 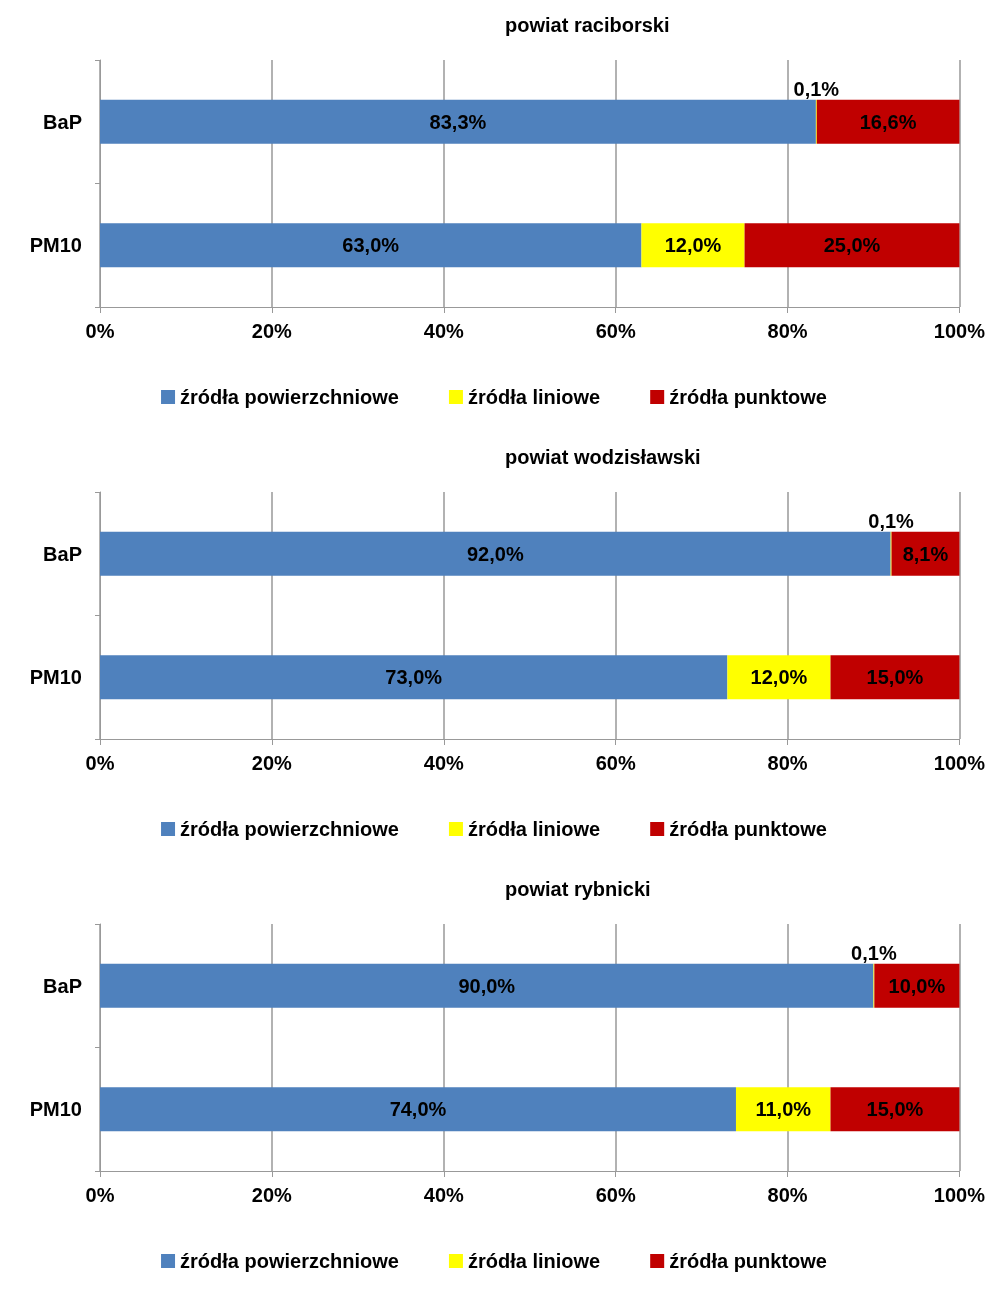 What do you see at coordinates (925, 553) in the screenshot?
I see `data-label: 8,1%` at bounding box center [925, 553].